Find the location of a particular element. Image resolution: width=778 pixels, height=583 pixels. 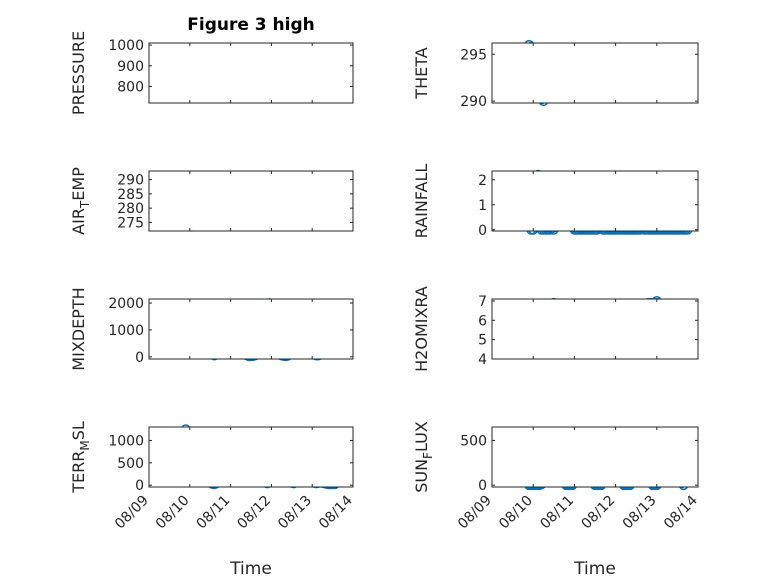

y-tick-label: 6 is located at coordinates (482, 321).